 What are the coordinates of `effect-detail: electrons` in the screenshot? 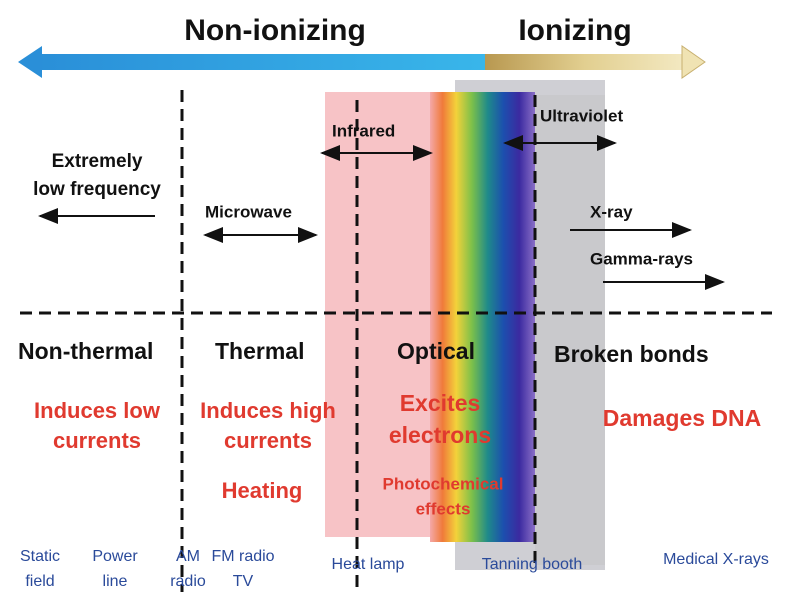 It's located at (440, 435).